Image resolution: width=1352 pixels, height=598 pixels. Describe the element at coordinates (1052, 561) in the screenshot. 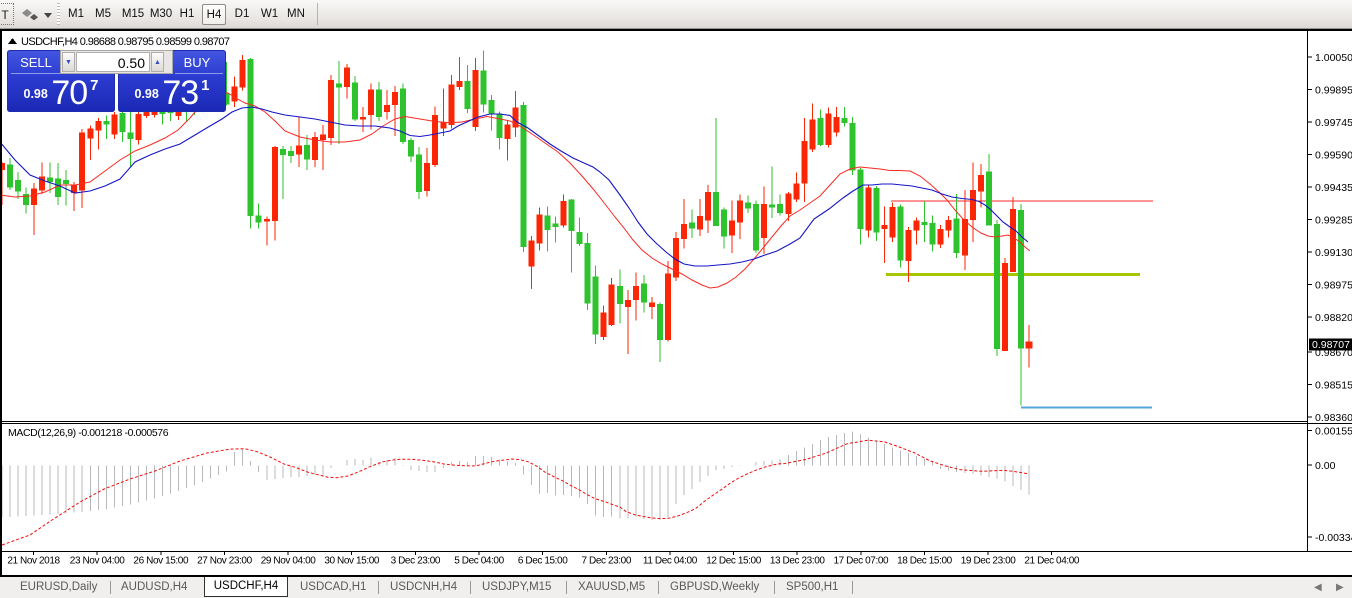

I see `svg-text: 21 Dec 04:00` at that location.